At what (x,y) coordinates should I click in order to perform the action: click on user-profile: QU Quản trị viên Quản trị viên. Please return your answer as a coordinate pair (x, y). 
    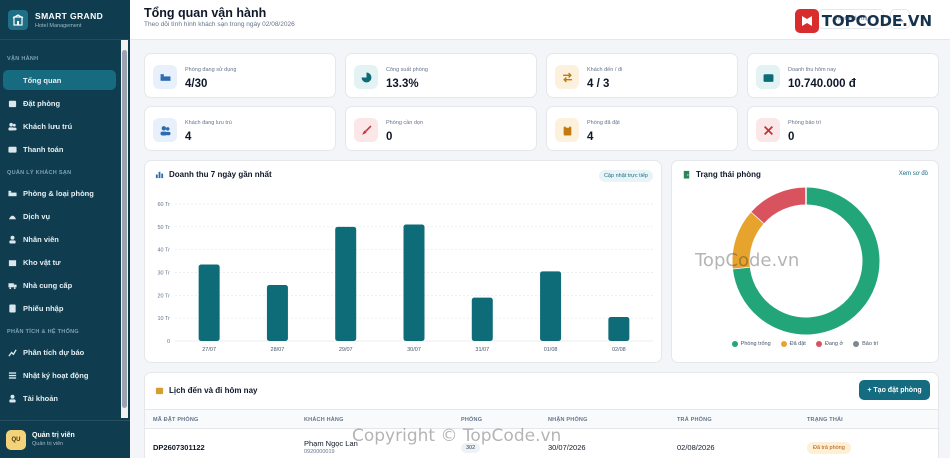
    Looking at the image, I should click on (65, 439).